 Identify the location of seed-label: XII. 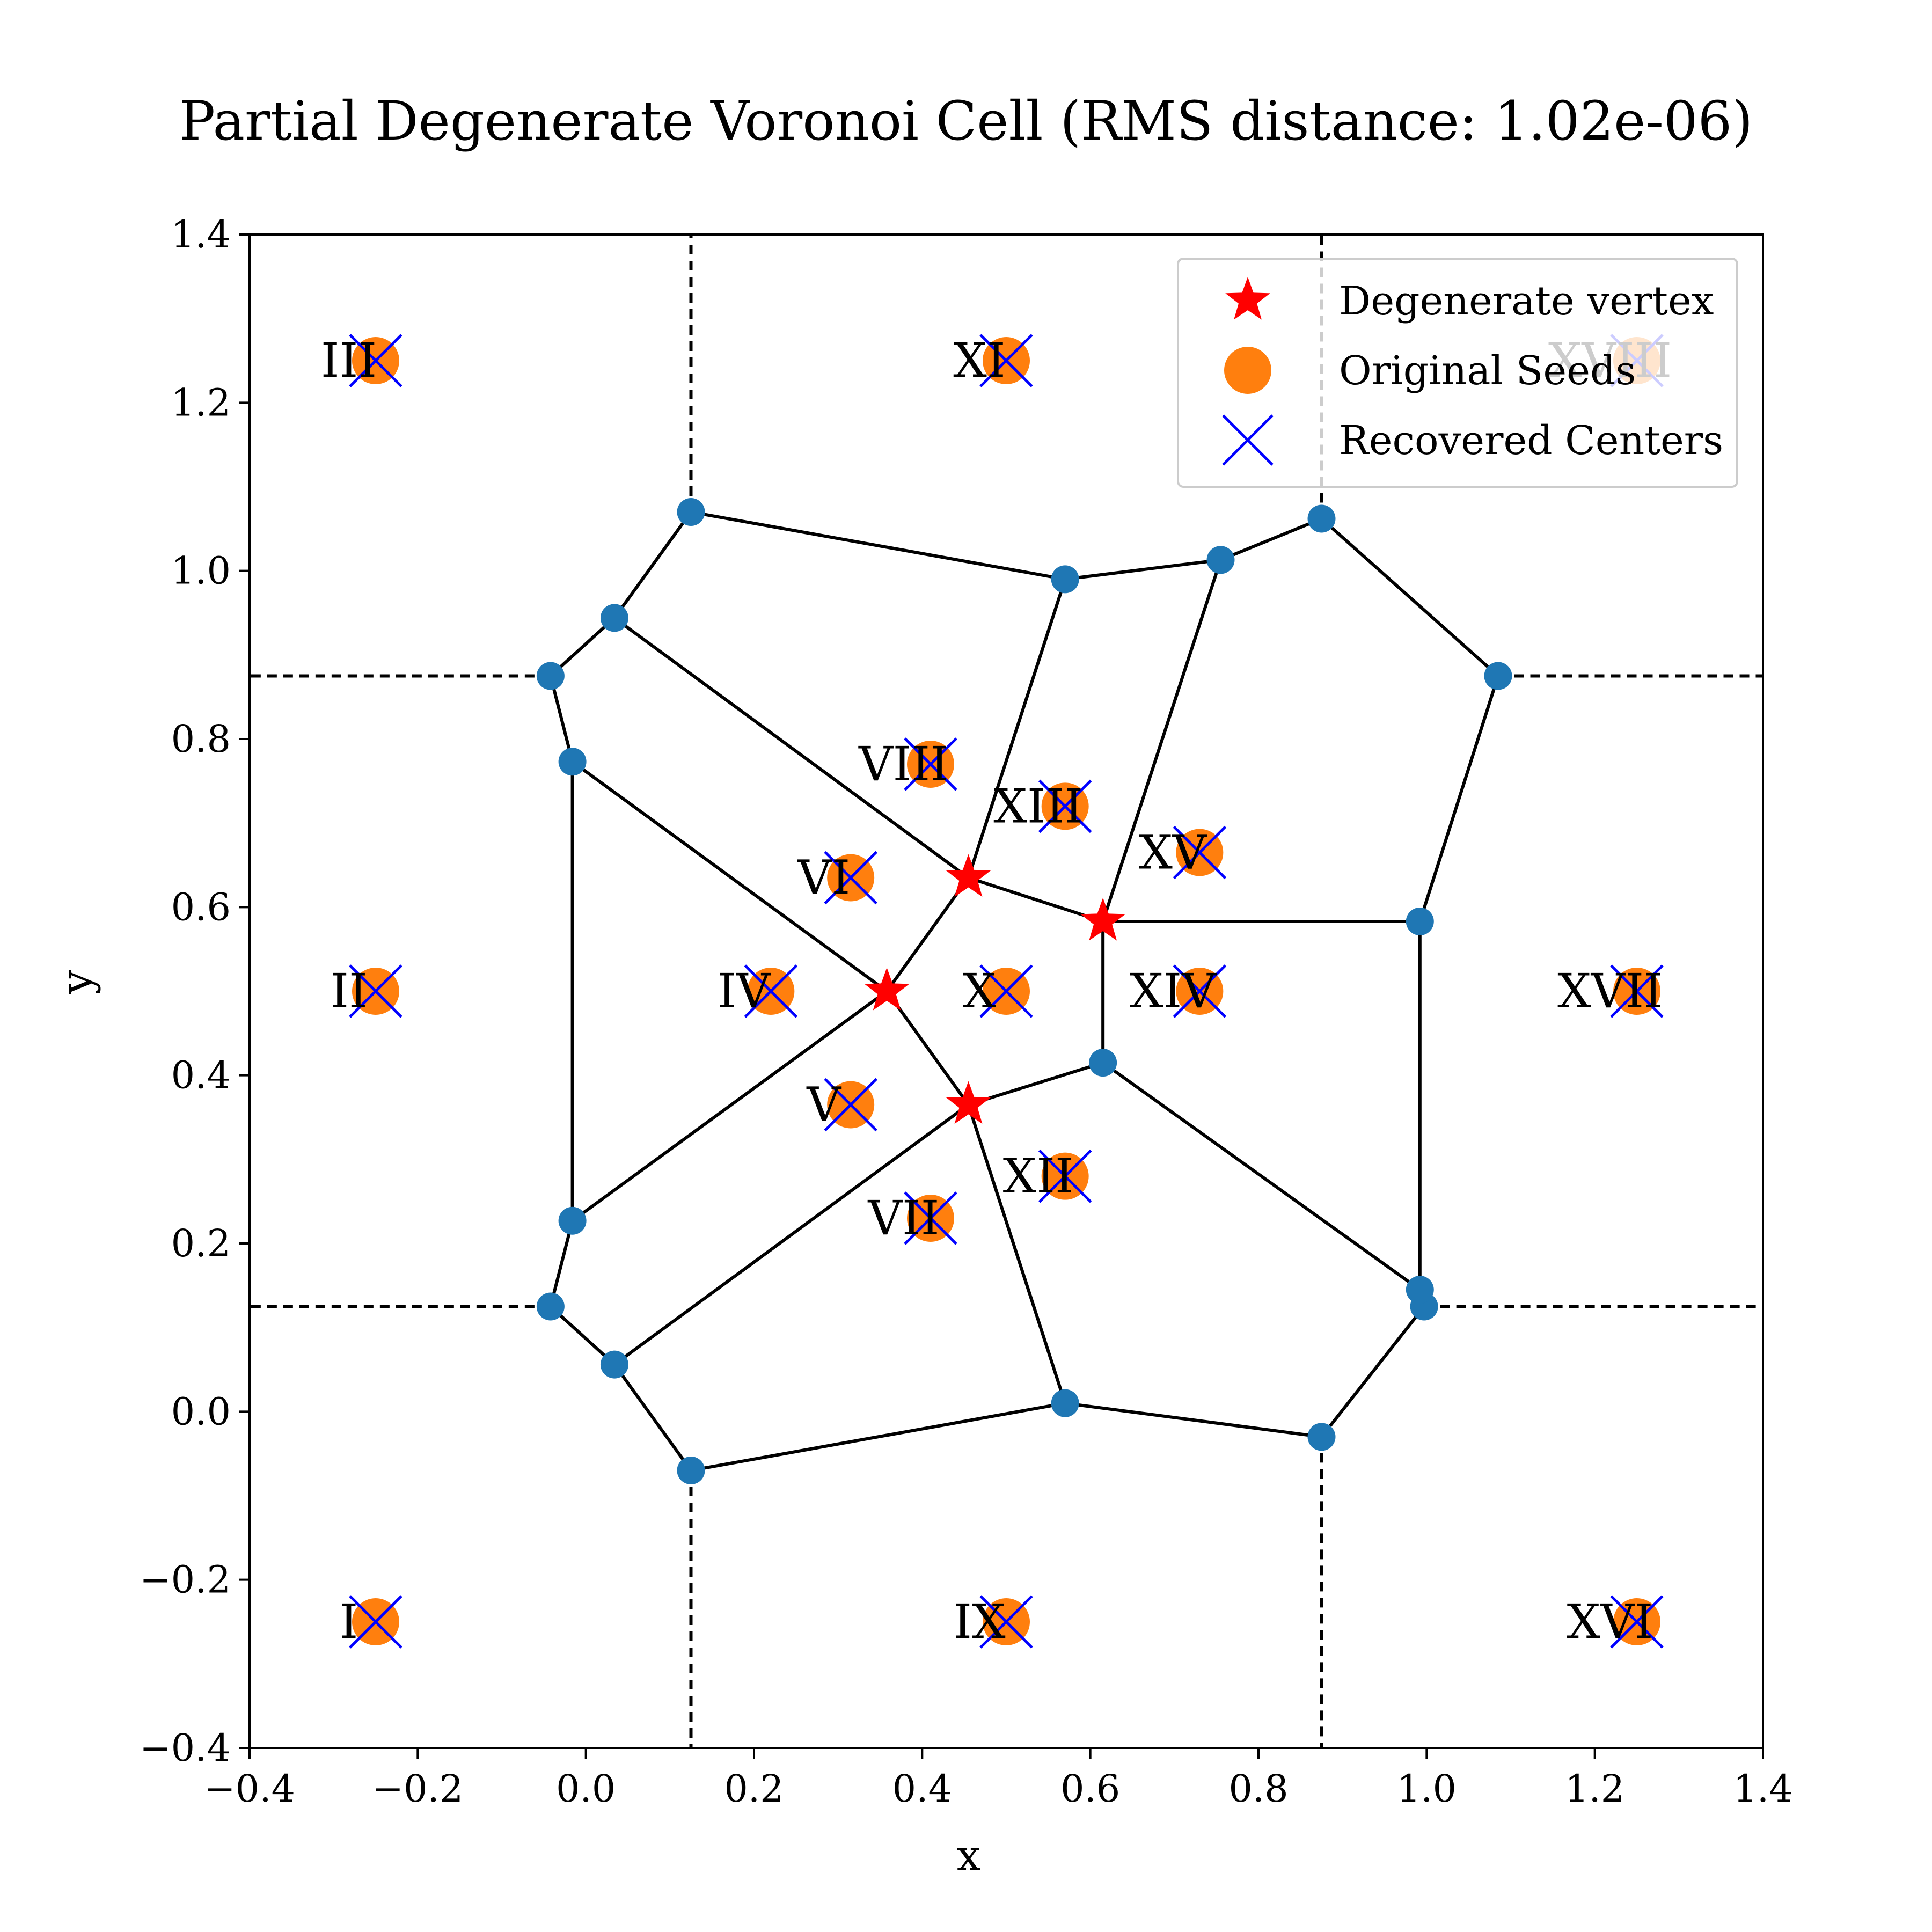
(1038, 1176).